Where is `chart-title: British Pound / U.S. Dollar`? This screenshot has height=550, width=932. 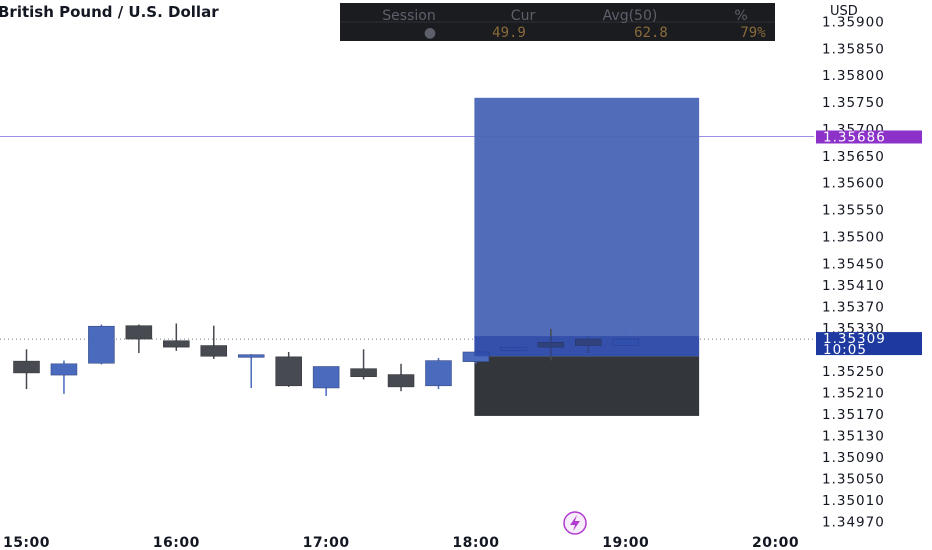
chart-title: British Pound / U.S. Dollar is located at coordinates (109, 12).